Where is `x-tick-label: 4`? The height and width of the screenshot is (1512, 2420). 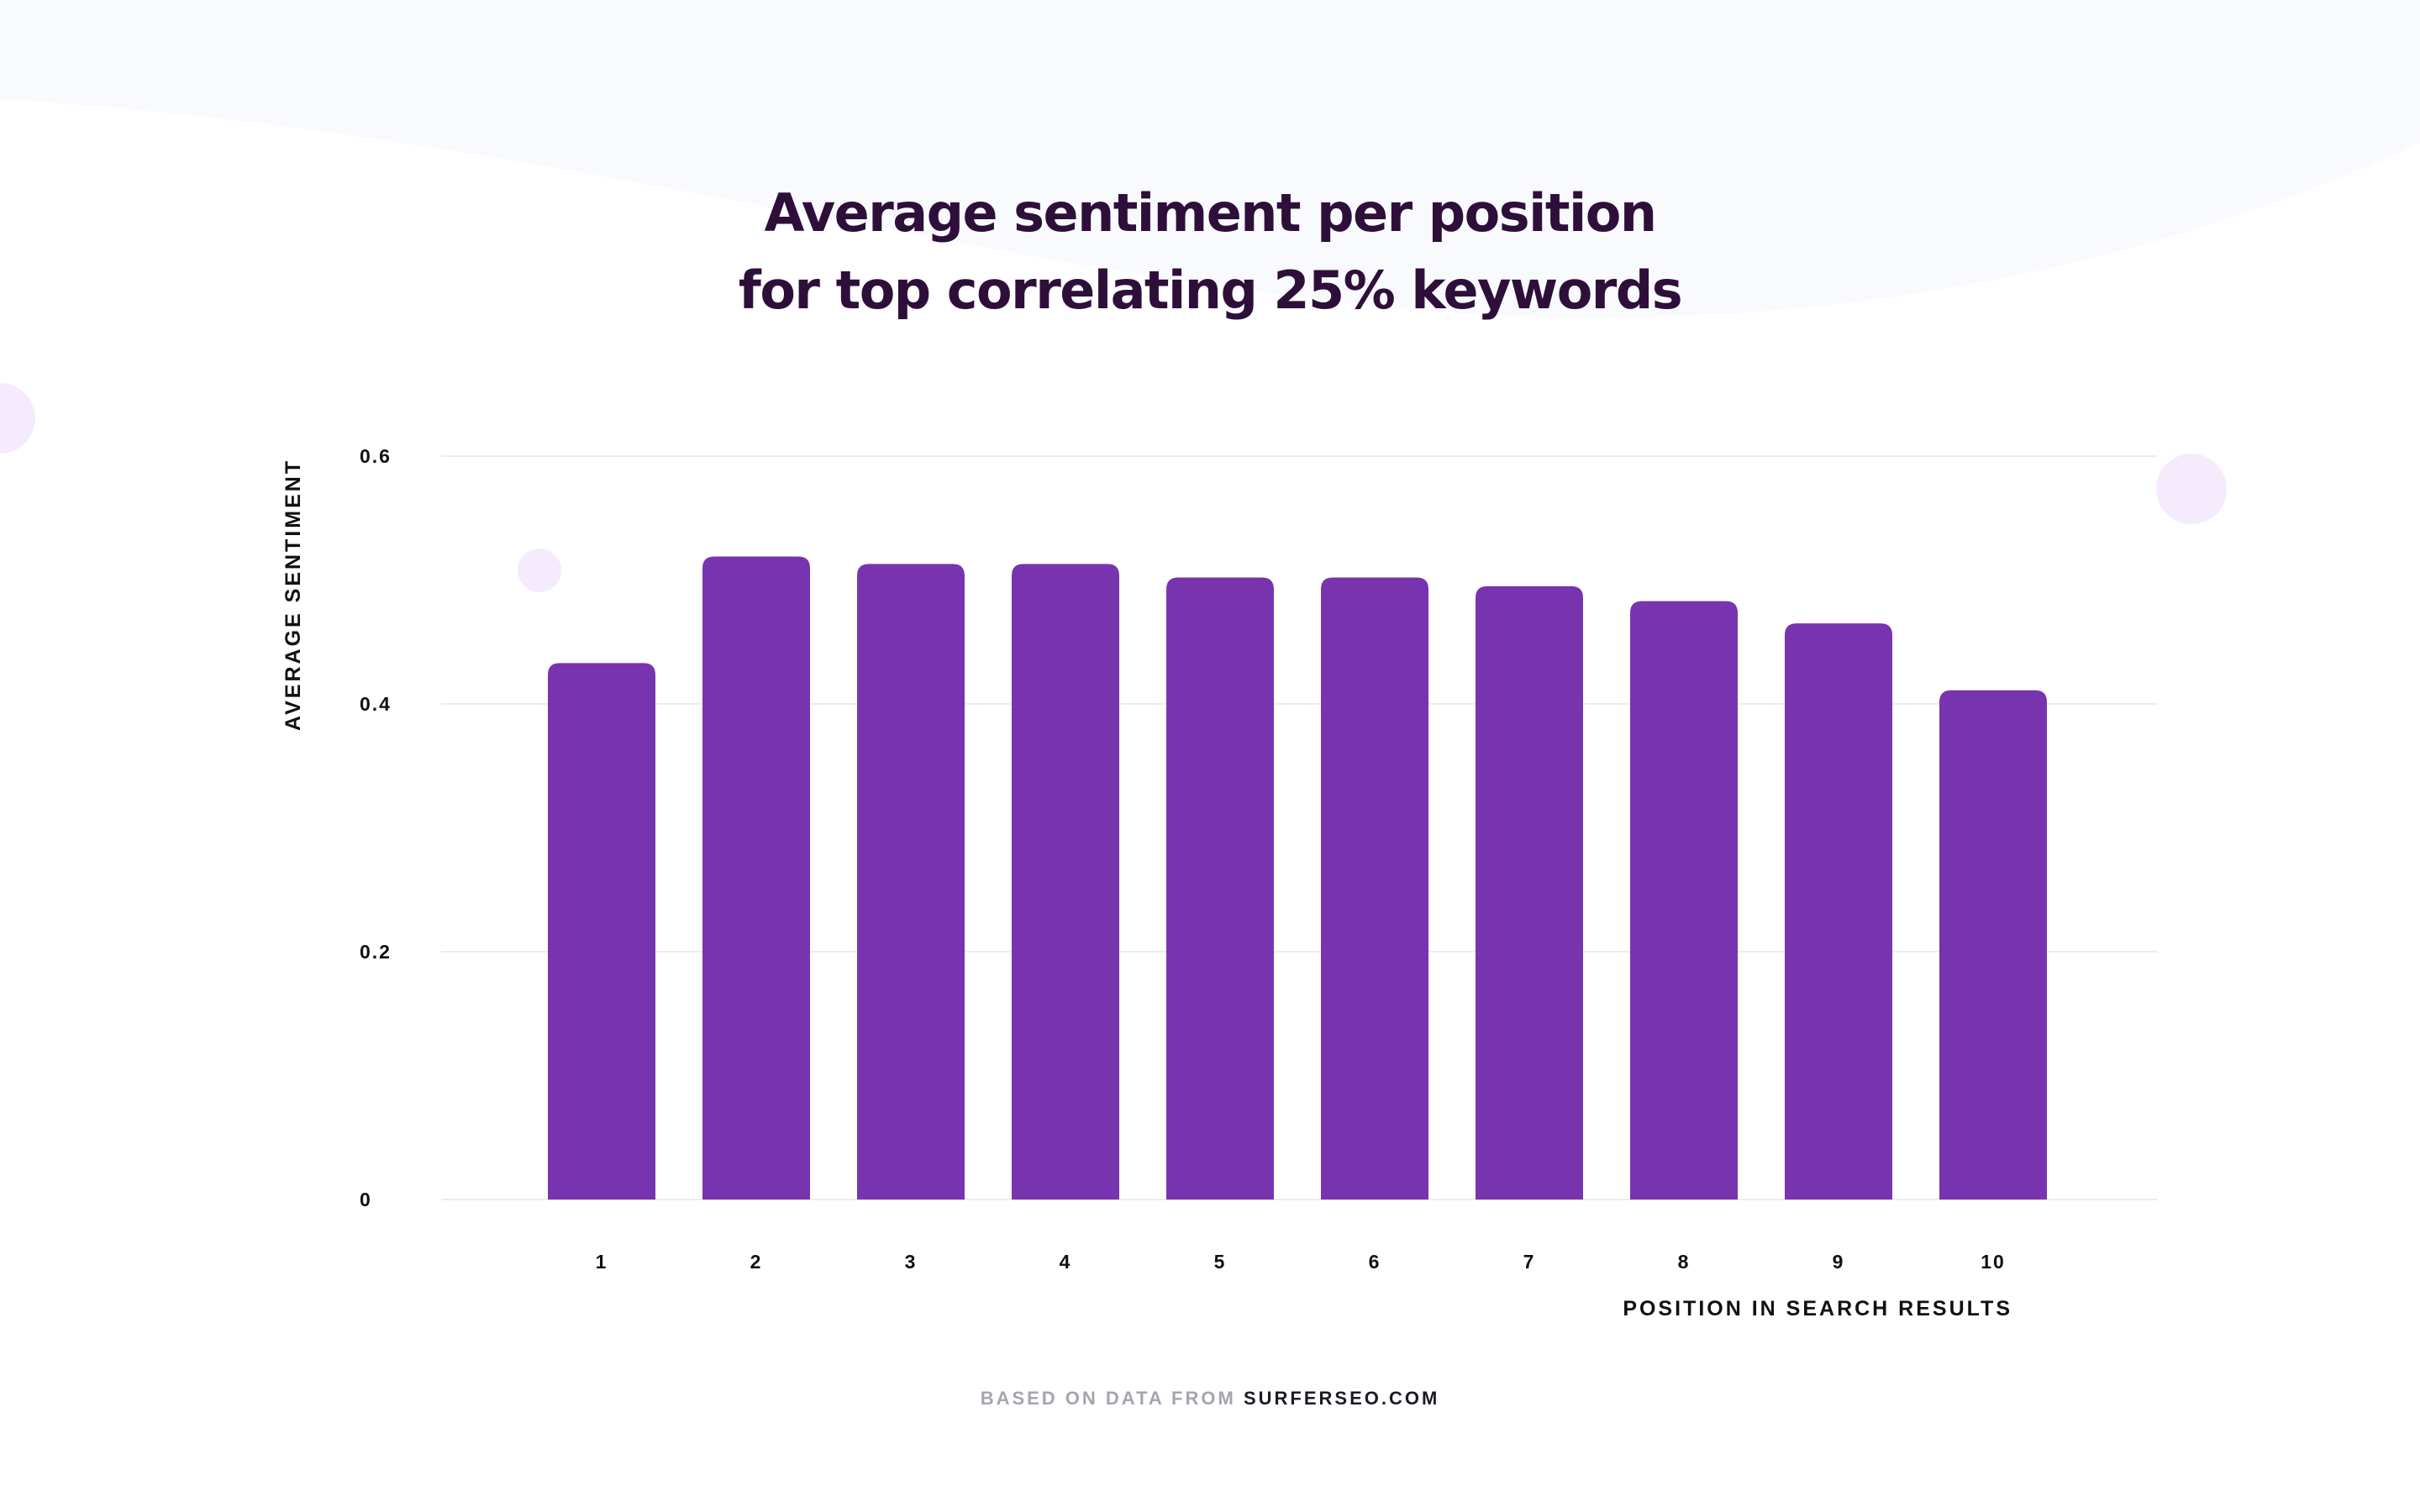
x-tick-label: 4 is located at coordinates (1066, 1262).